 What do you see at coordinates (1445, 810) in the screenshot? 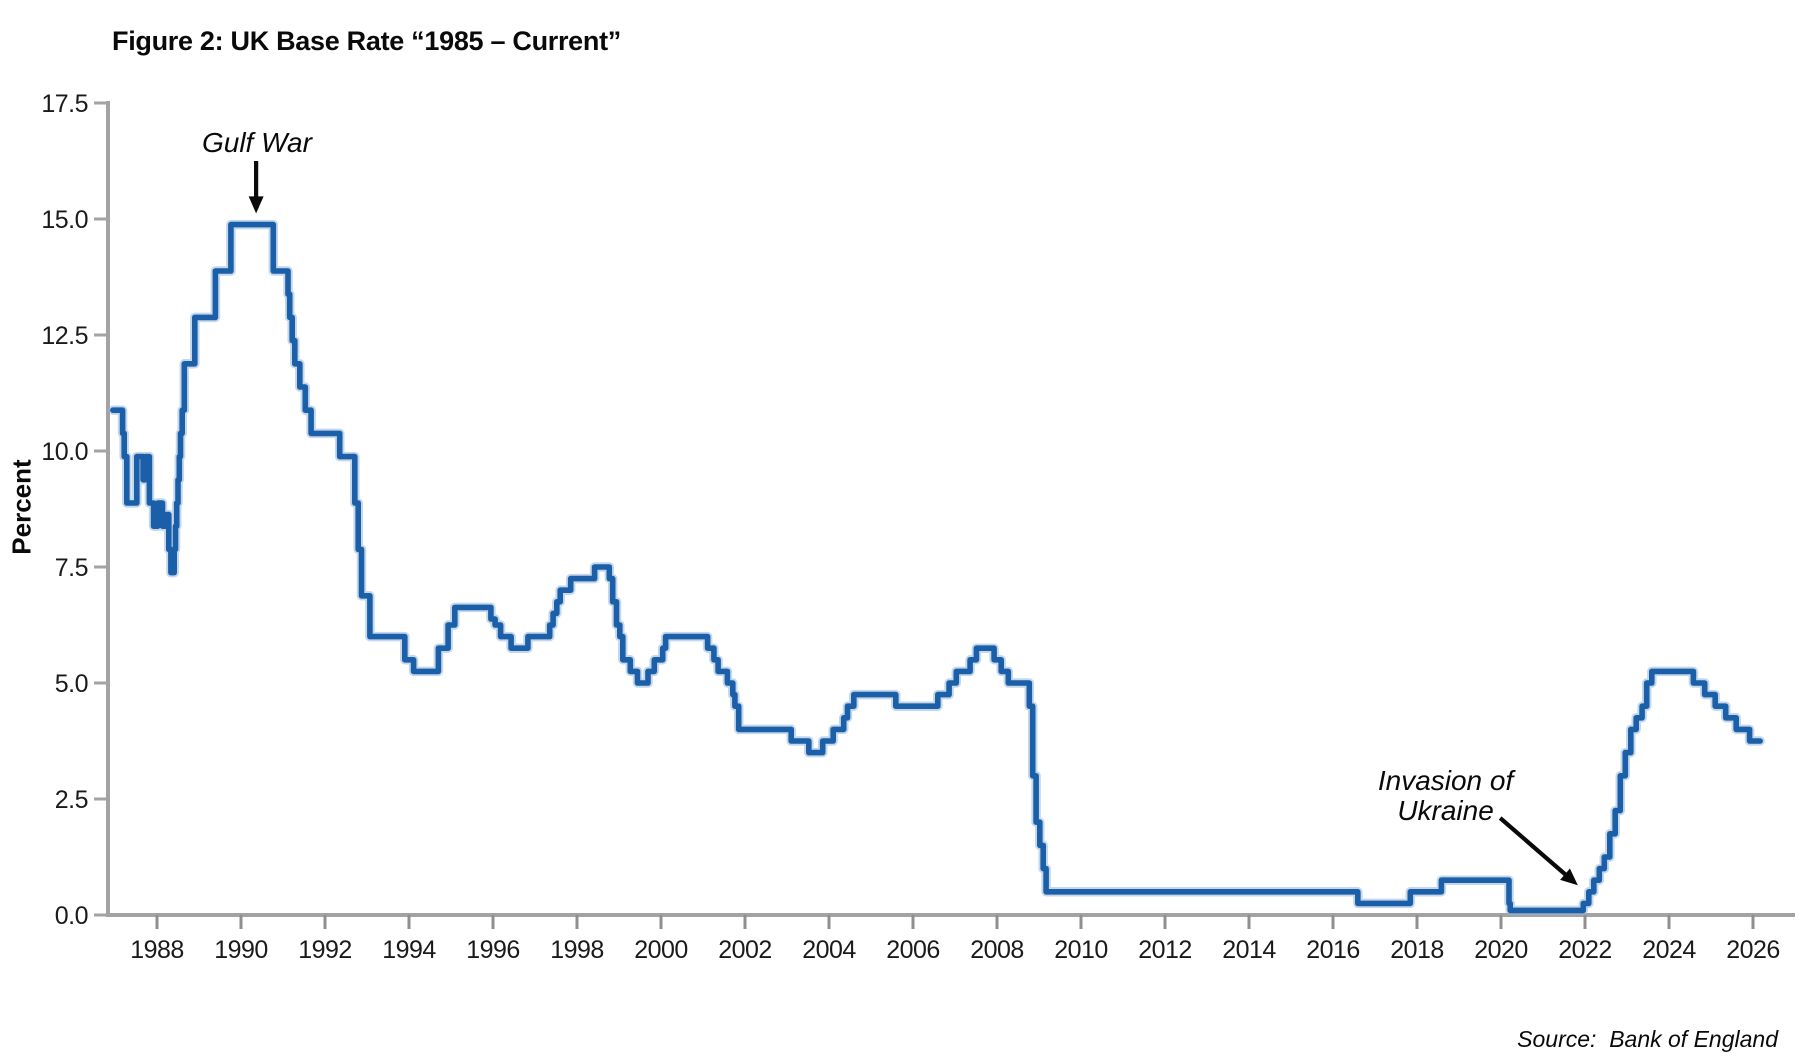
I see `annotation-text: Ukraine` at bounding box center [1445, 810].